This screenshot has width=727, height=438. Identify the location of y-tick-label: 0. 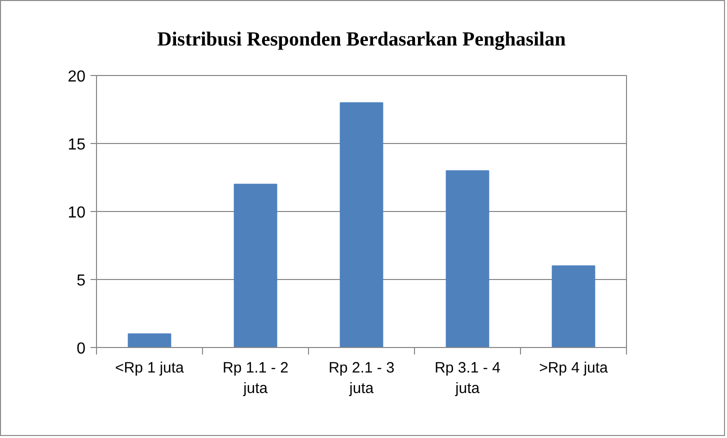
(81, 349).